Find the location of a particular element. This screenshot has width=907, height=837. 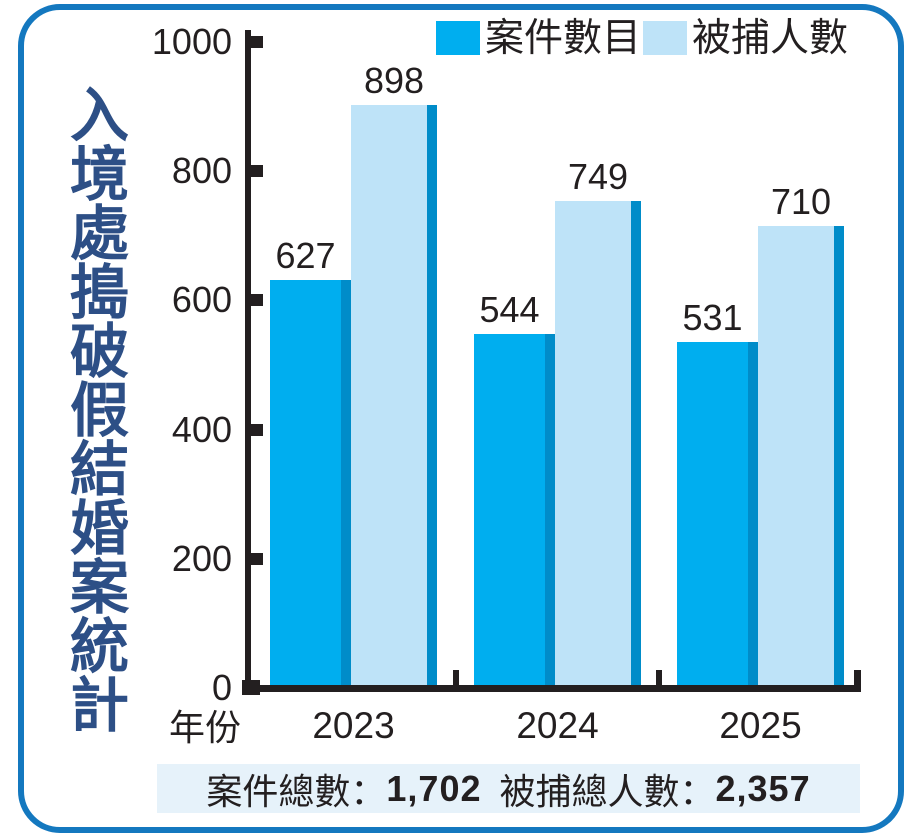

x-category-label-2025: 2025 is located at coordinates (760, 725).